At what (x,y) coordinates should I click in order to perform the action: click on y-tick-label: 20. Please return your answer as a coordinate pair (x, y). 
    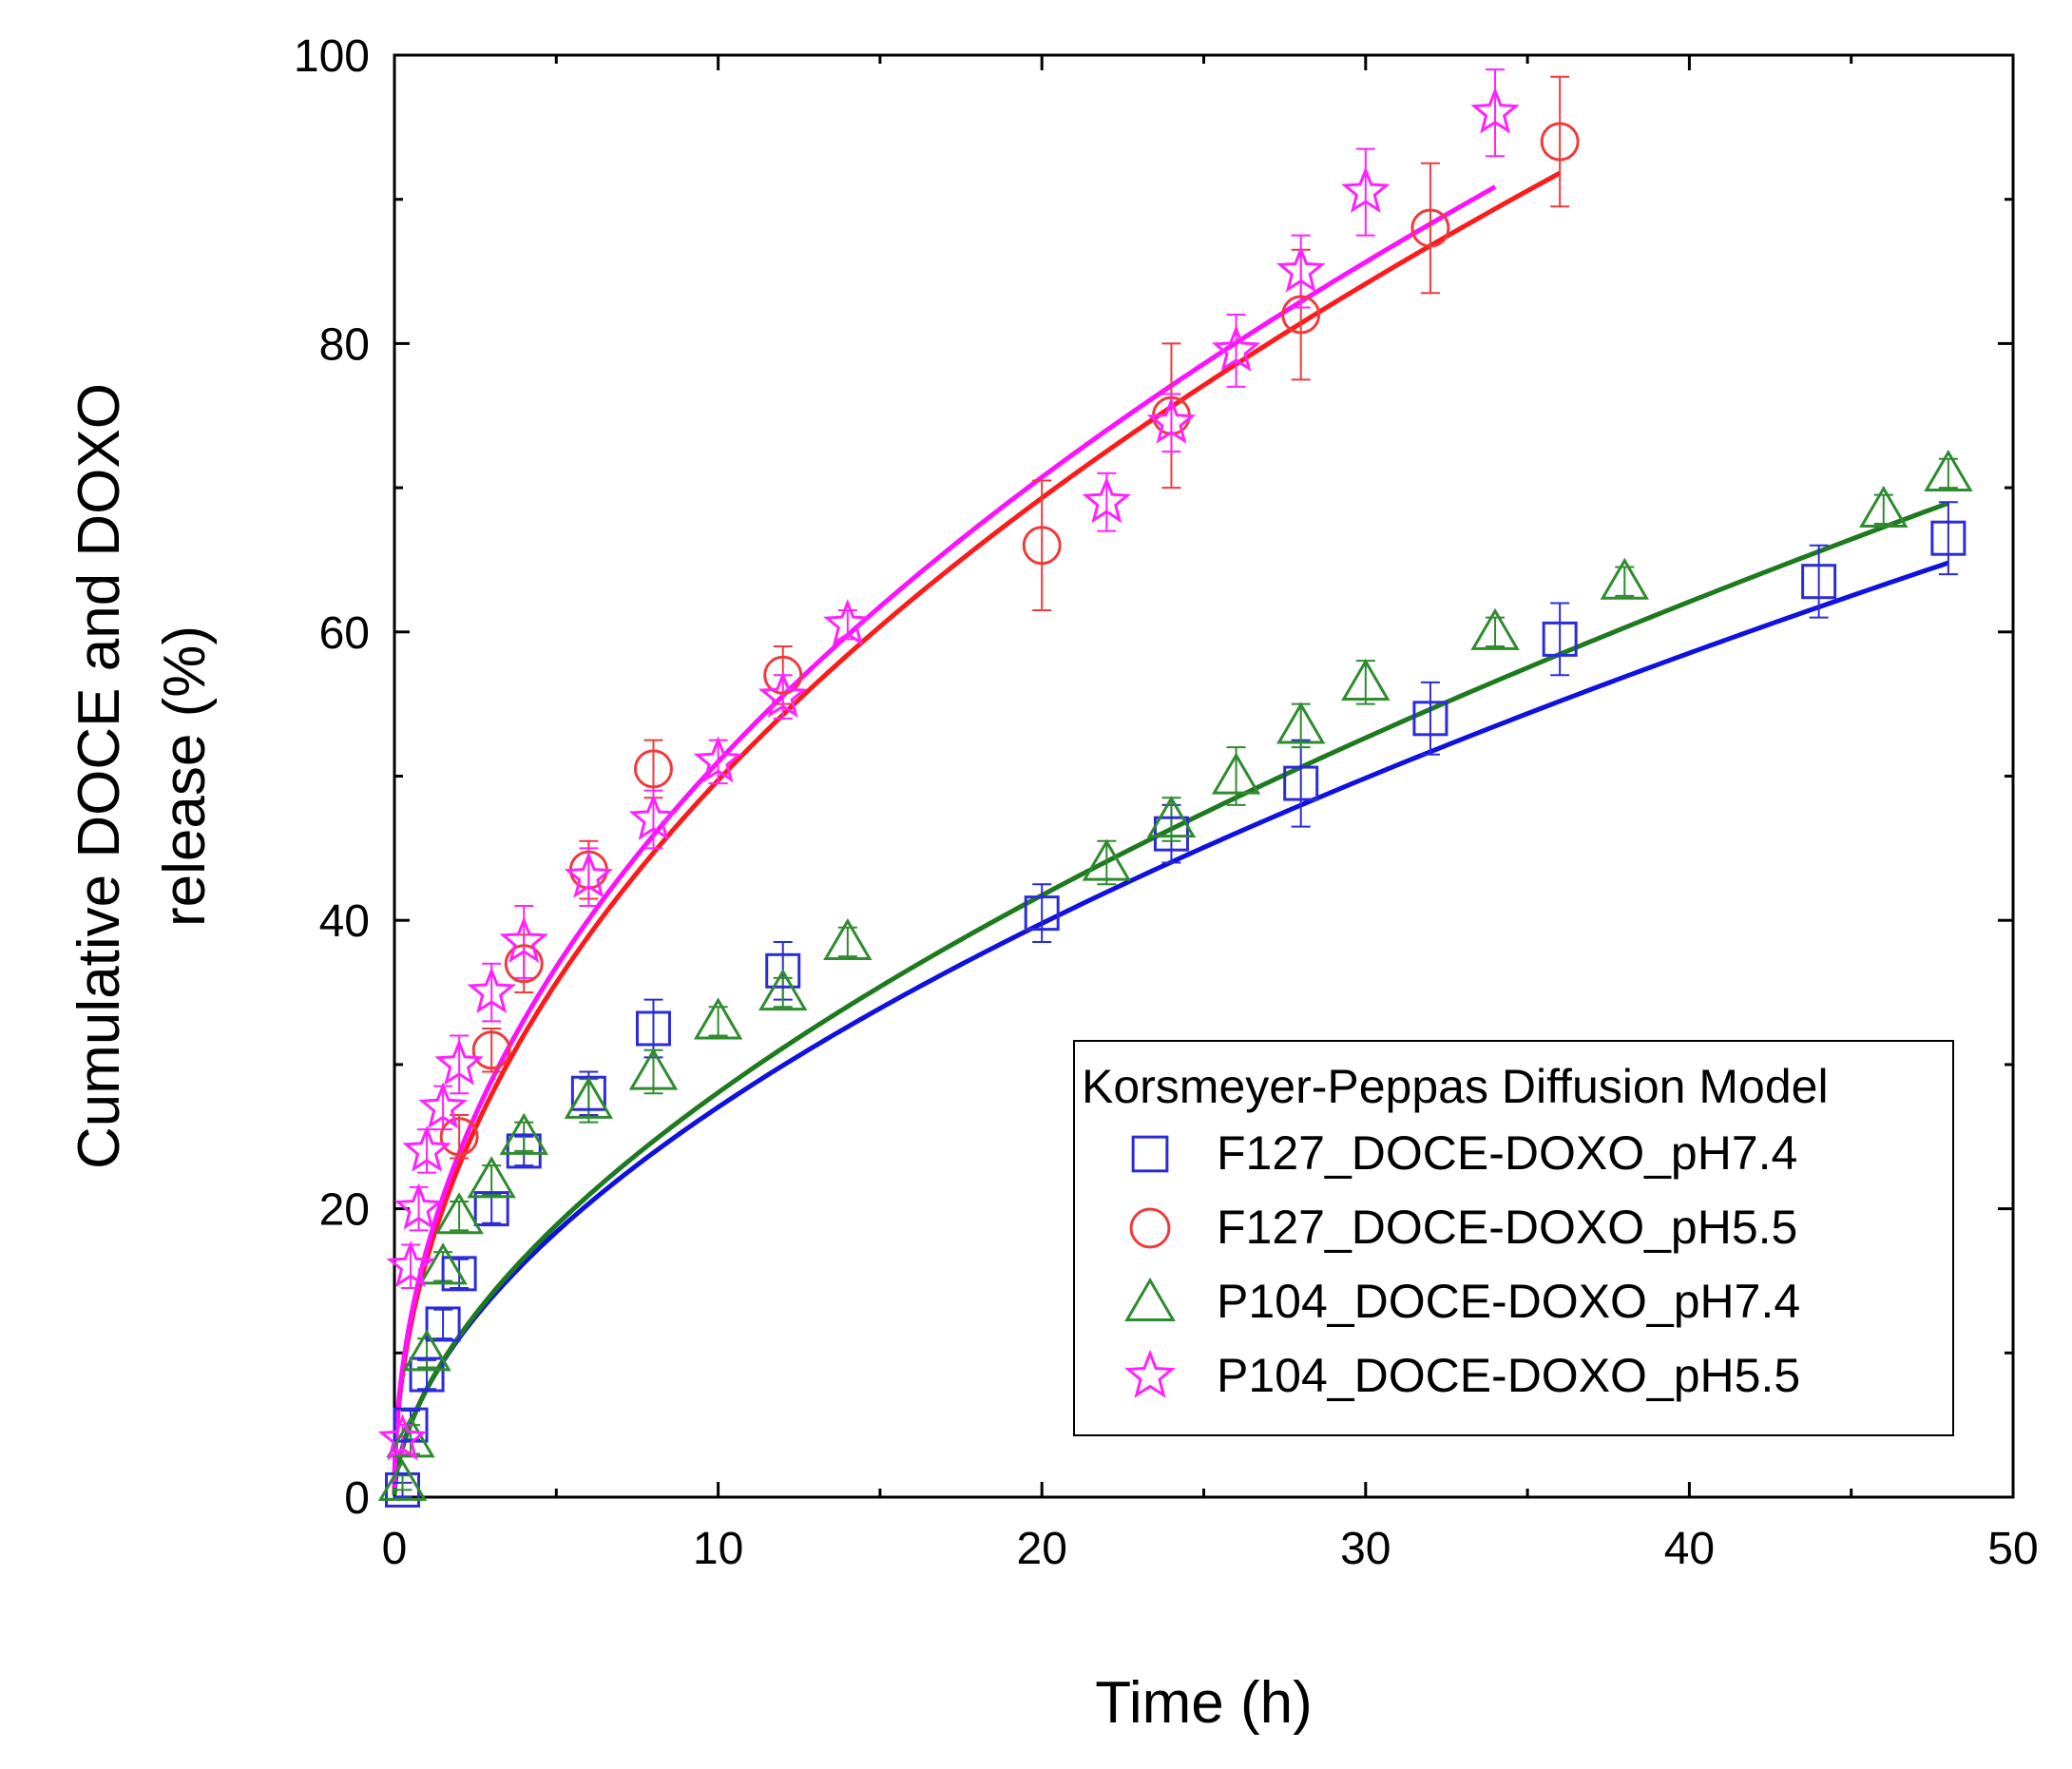
    Looking at the image, I should click on (344, 1210).